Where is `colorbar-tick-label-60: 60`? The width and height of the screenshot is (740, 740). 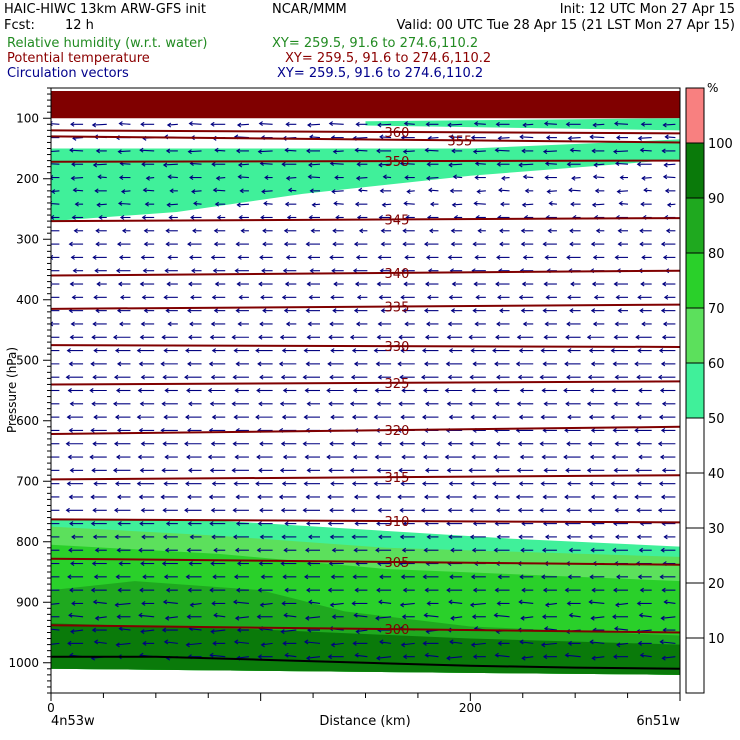 colorbar-tick-label-60: 60 is located at coordinates (716, 364).